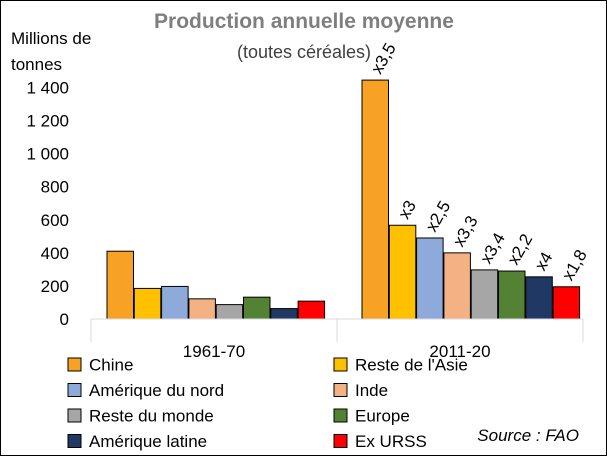  What do you see at coordinates (47, 154) in the screenshot?
I see `y-tick-label: 1 000` at bounding box center [47, 154].